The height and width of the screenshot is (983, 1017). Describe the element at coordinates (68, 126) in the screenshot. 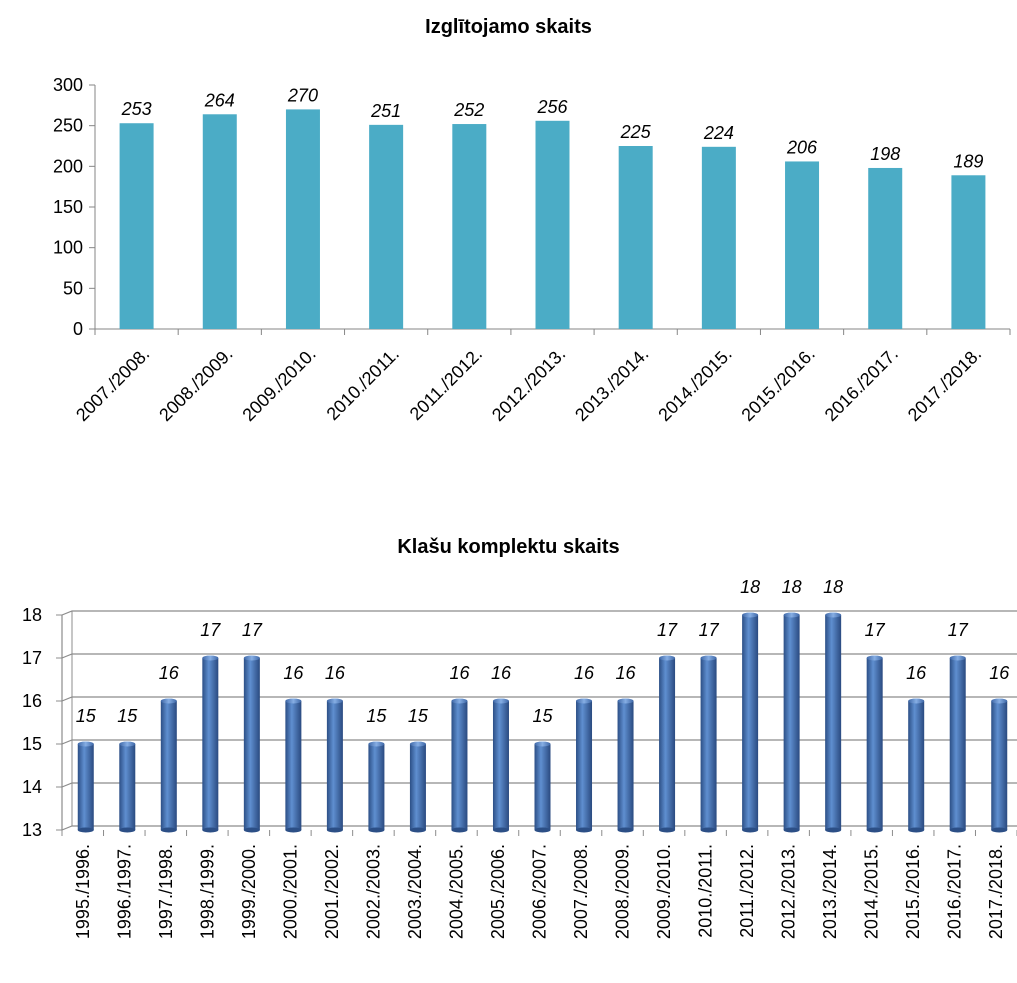

I see `y-tick-label: 250` at that location.